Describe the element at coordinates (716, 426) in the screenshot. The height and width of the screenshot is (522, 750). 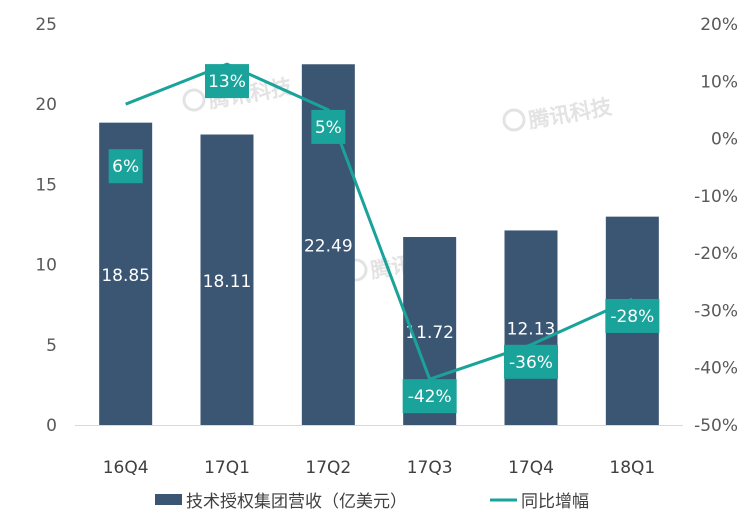
I see `right-axis-tick-label: -50%` at that location.